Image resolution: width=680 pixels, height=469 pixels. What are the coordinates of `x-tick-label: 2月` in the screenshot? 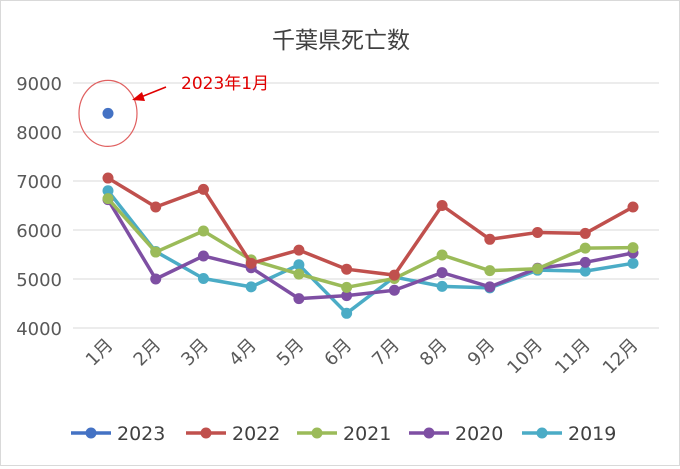 It's located at (148, 353).